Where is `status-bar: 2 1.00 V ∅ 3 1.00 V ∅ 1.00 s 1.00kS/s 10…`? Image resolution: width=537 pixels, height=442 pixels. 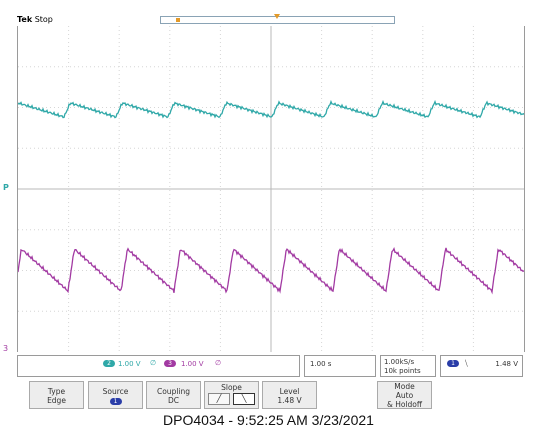 status-bar: 2 1.00 V ∅ 3 1.00 V ∅ 1.00 s 1.00kS/s 10… is located at coordinates (270, 366).